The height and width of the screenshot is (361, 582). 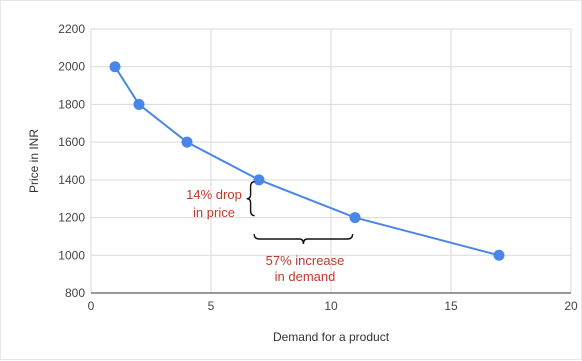 What do you see at coordinates (214, 194) in the screenshot?
I see `price-drop-label-line1: 14% drop` at bounding box center [214, 194].